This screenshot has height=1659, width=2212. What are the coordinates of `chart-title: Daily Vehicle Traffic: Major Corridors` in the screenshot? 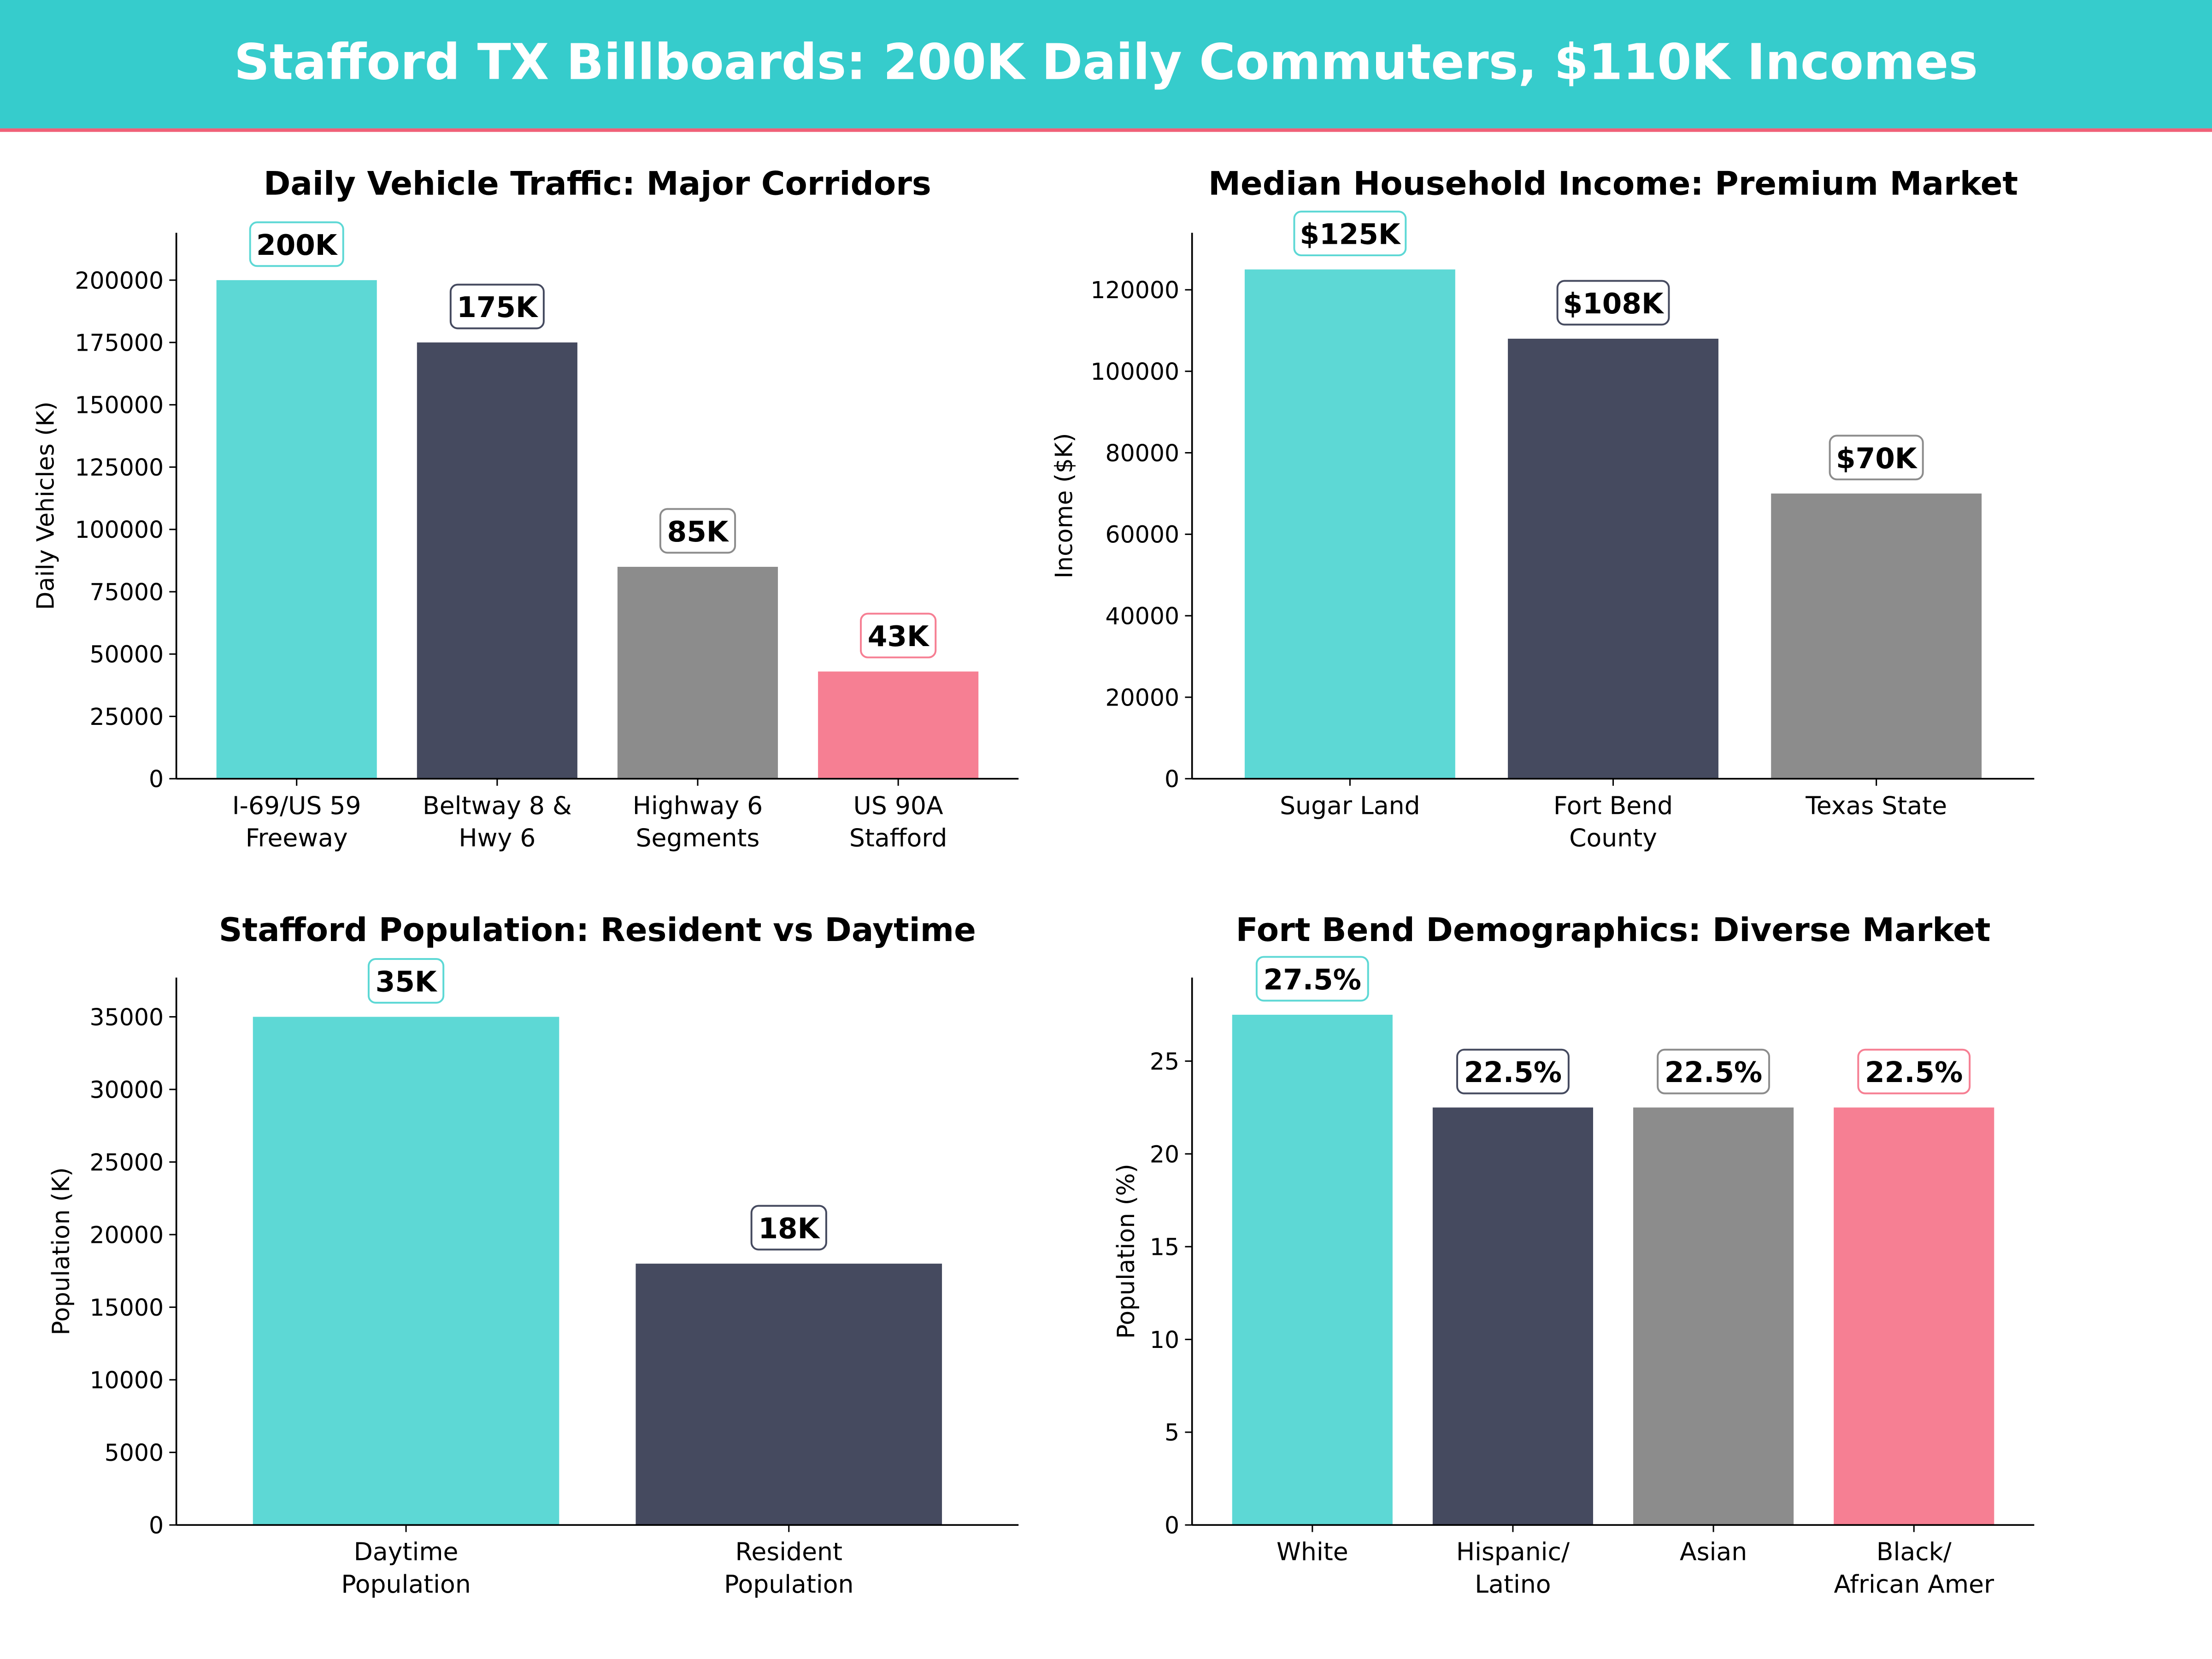 It's located at (597, 183).